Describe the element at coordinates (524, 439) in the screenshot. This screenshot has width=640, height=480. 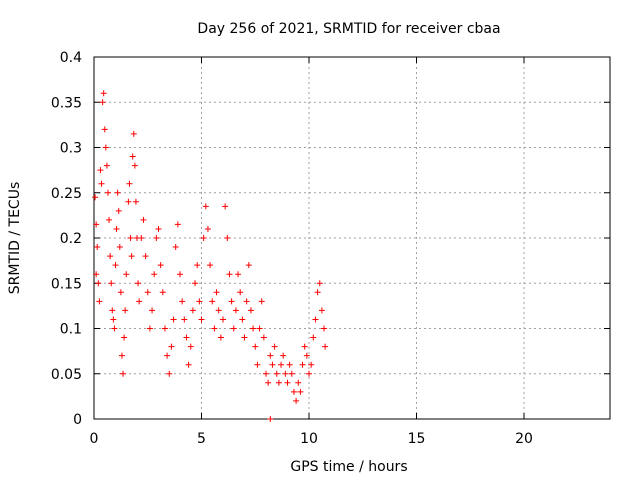
I see `x-tick-label: 20` at that location.